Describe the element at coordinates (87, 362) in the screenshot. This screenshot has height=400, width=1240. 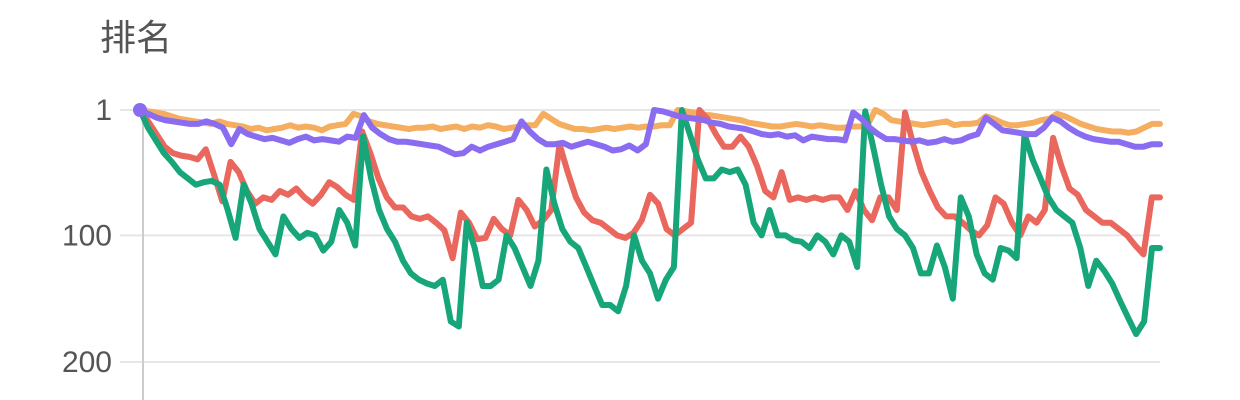
I see `y-tick-label: 200` at that location.